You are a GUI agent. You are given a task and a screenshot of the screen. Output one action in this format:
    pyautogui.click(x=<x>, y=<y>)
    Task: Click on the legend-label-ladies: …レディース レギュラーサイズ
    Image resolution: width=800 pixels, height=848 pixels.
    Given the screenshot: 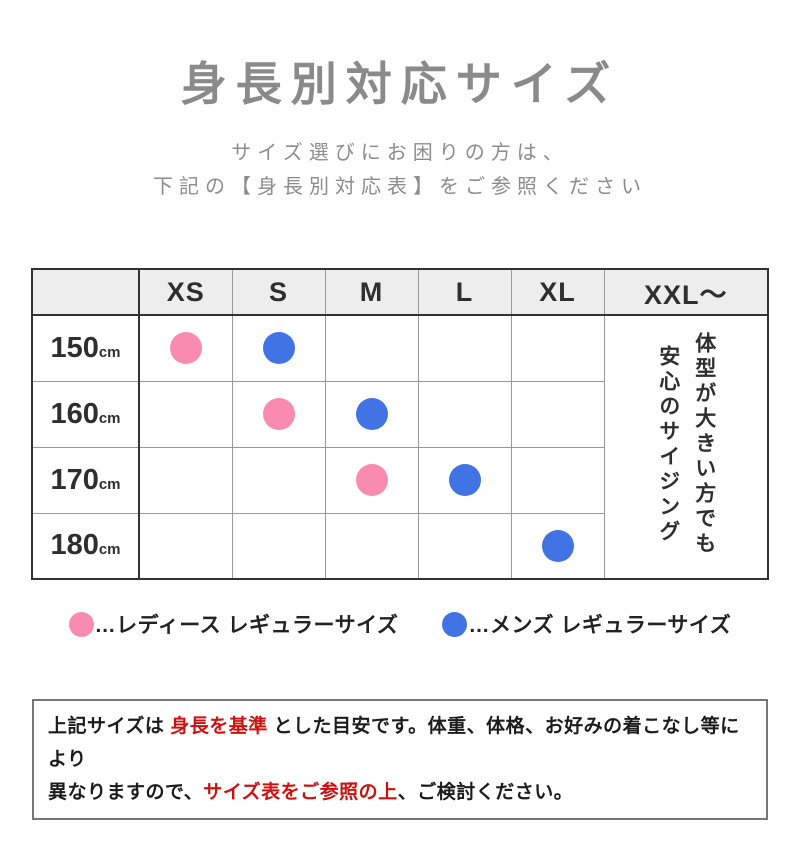 What is the action you would take?
    pyautogui.click(x=246, y=625)
    